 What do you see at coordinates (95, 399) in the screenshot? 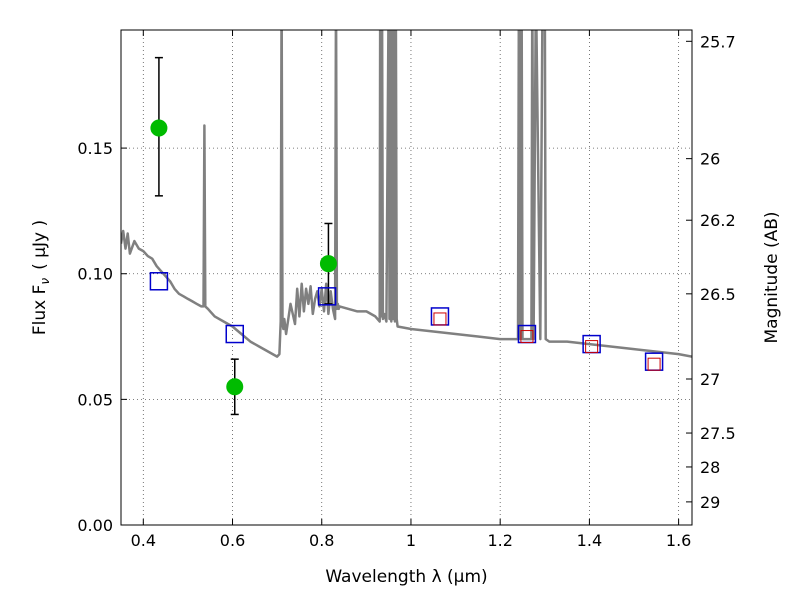
I see `y-tick-label: 0.05` at bounding box center [95, 399].